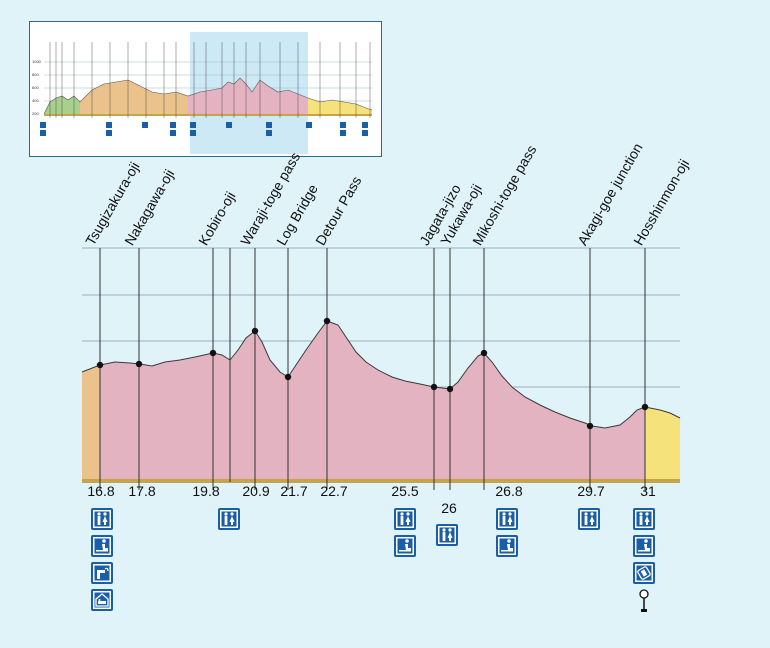  What do you see at coordinates (449, 508) in the screenshot?
I see `distance-label: 26` at bounding box center [449, 508].